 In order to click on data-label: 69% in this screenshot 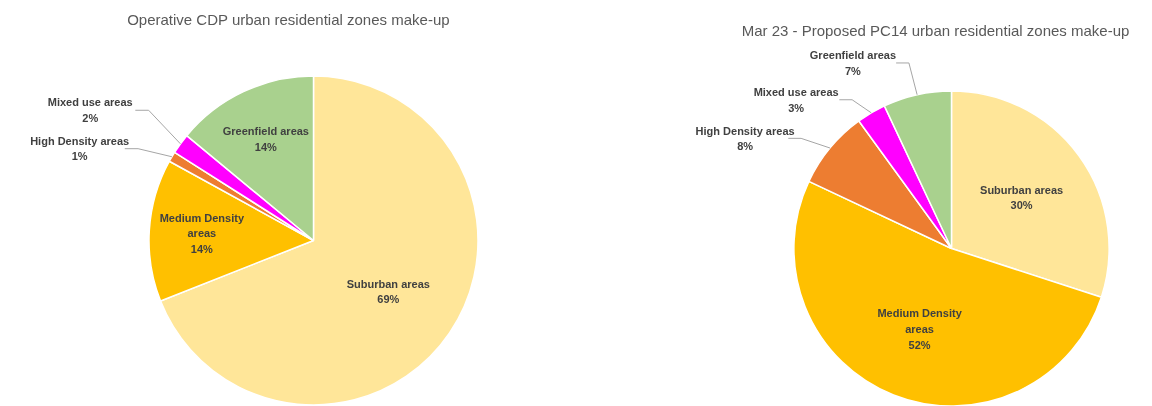, I will do `click(388, 299)`.